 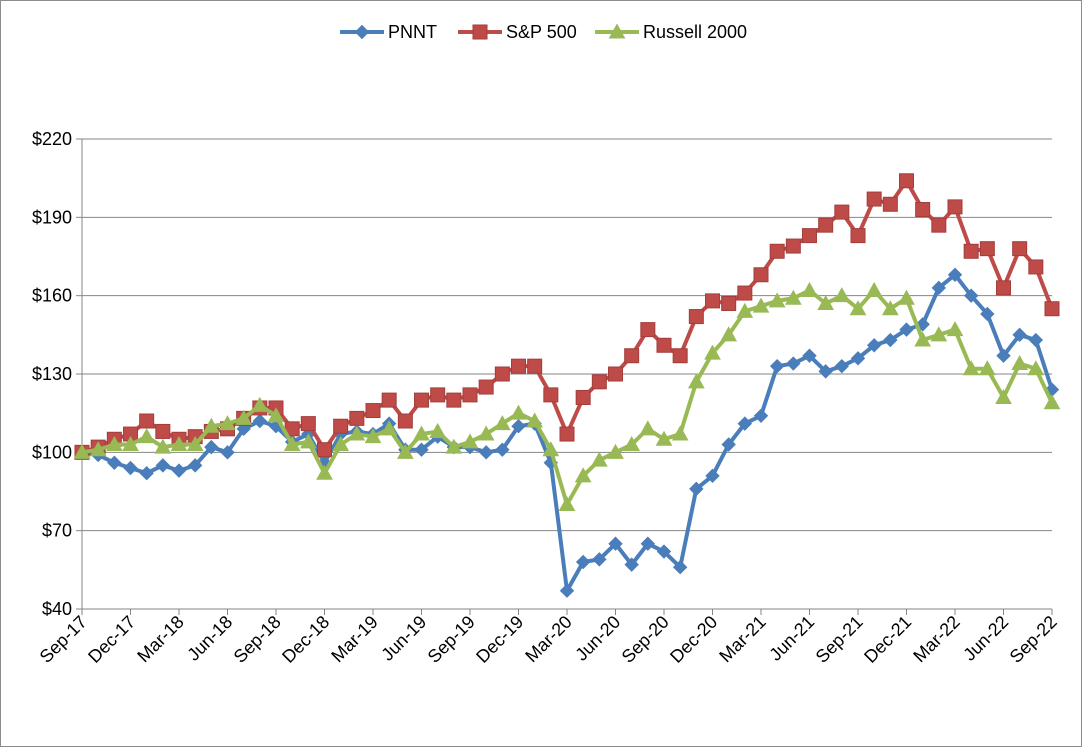 What do you see at coordinates (791, 638) in the screenshot?
I see `x-tick-label: Jun-21` at bounding box center [791, 638].